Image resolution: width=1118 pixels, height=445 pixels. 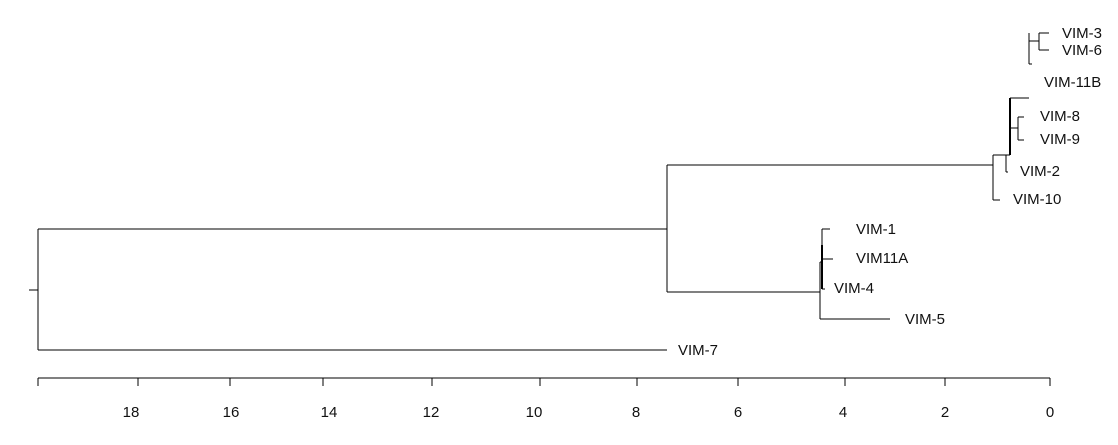 What do you see at coordinates (1050, 412) in the screenshot?
I see `tick-label-0: 0` at bounding box center [1050, 412].